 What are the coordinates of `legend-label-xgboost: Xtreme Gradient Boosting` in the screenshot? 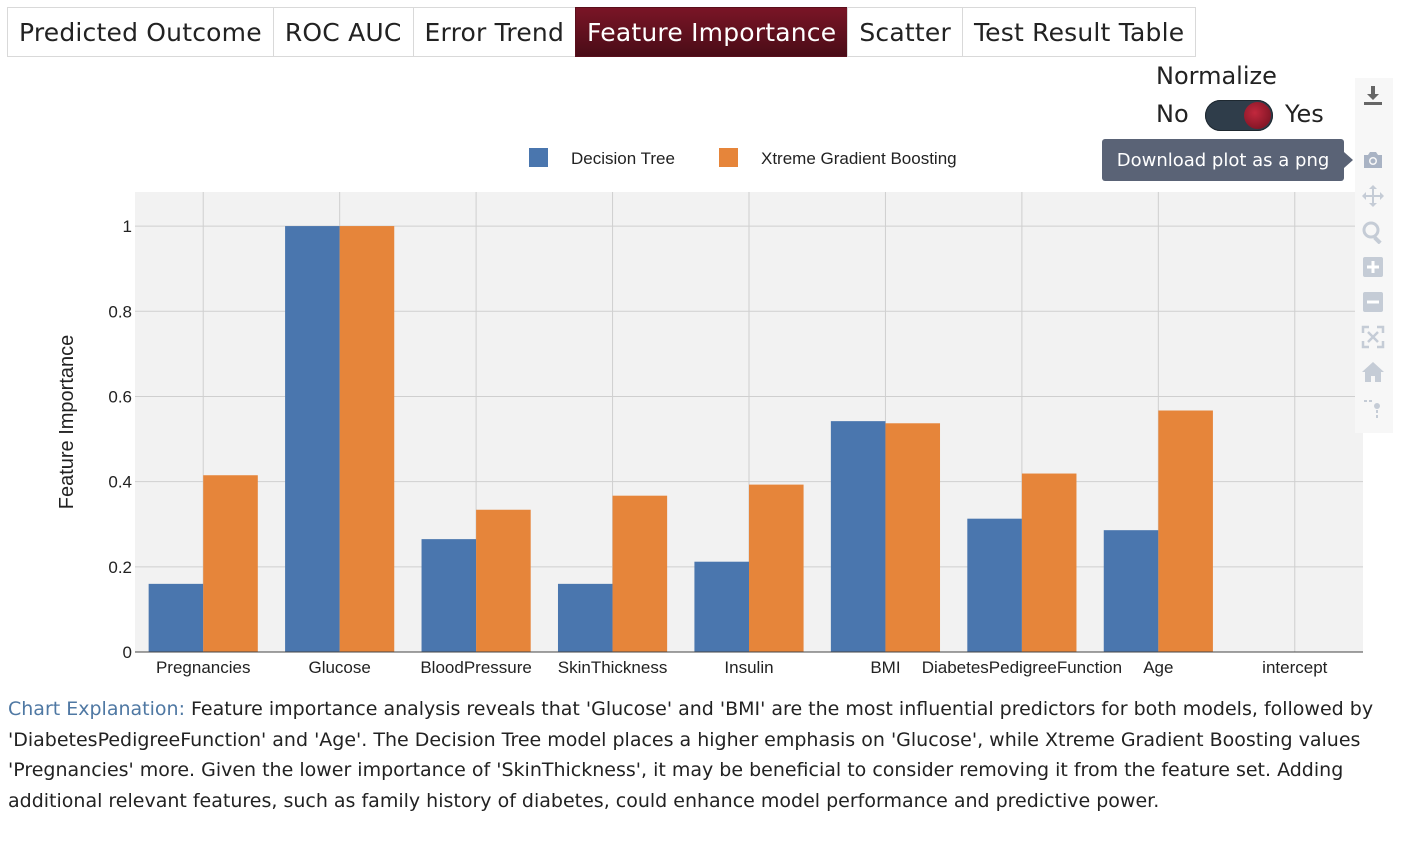 It's located at (859, 158).